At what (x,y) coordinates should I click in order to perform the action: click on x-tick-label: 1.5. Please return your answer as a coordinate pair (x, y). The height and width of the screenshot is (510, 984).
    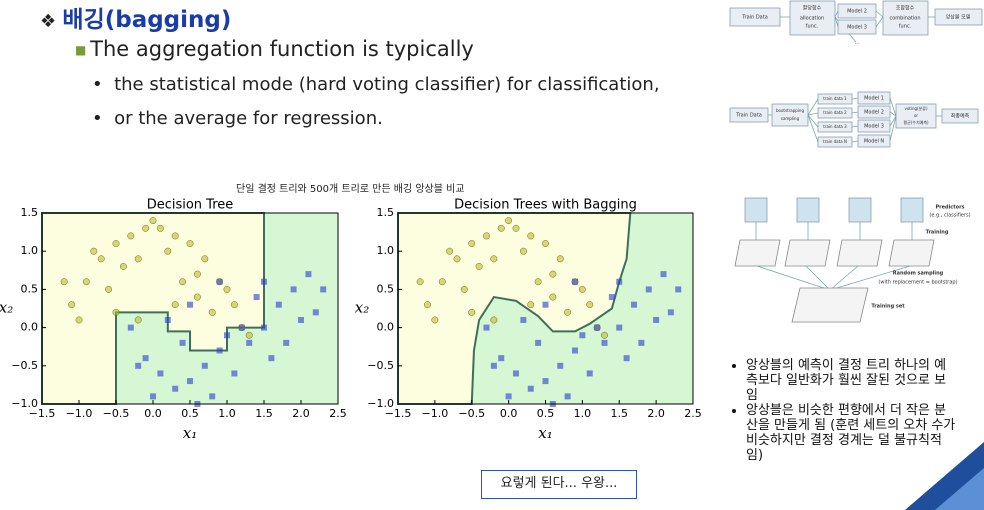
    Looking at the image, I should click on (620, 413).